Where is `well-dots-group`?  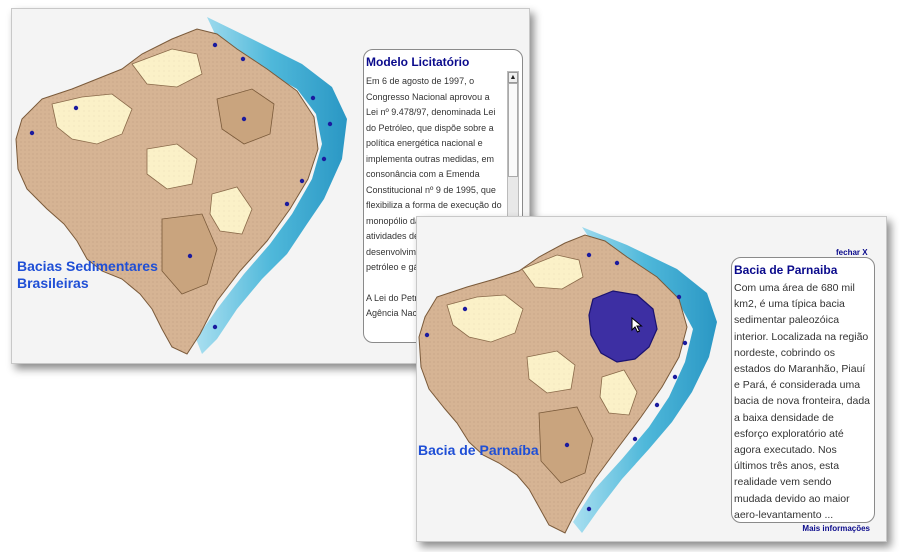 well-dots-group is located at coordinates (556, 382).